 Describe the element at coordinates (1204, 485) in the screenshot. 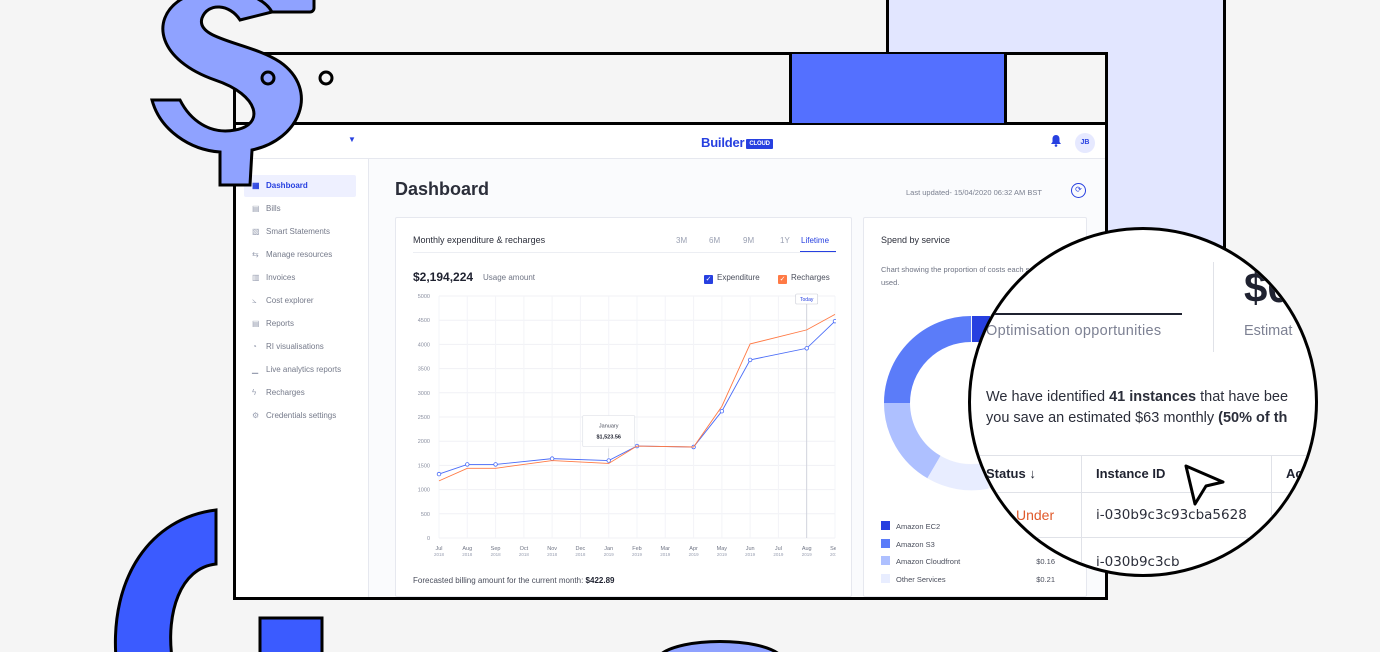

I see `mouse-cursor-icon` at that location.